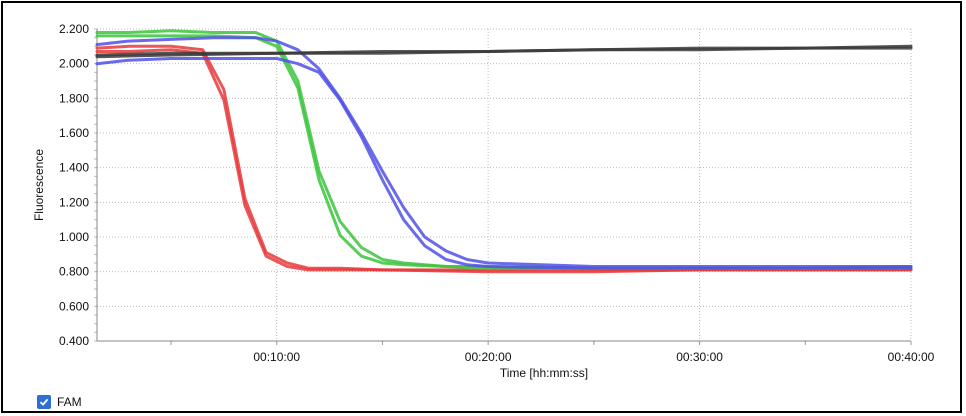 The width and height of the screenshot is (966, 416). What do you see at coordinates (74, 306) in the screenshot?
I see `y-tick-label: 0.600` at bounding box center [74, 306].